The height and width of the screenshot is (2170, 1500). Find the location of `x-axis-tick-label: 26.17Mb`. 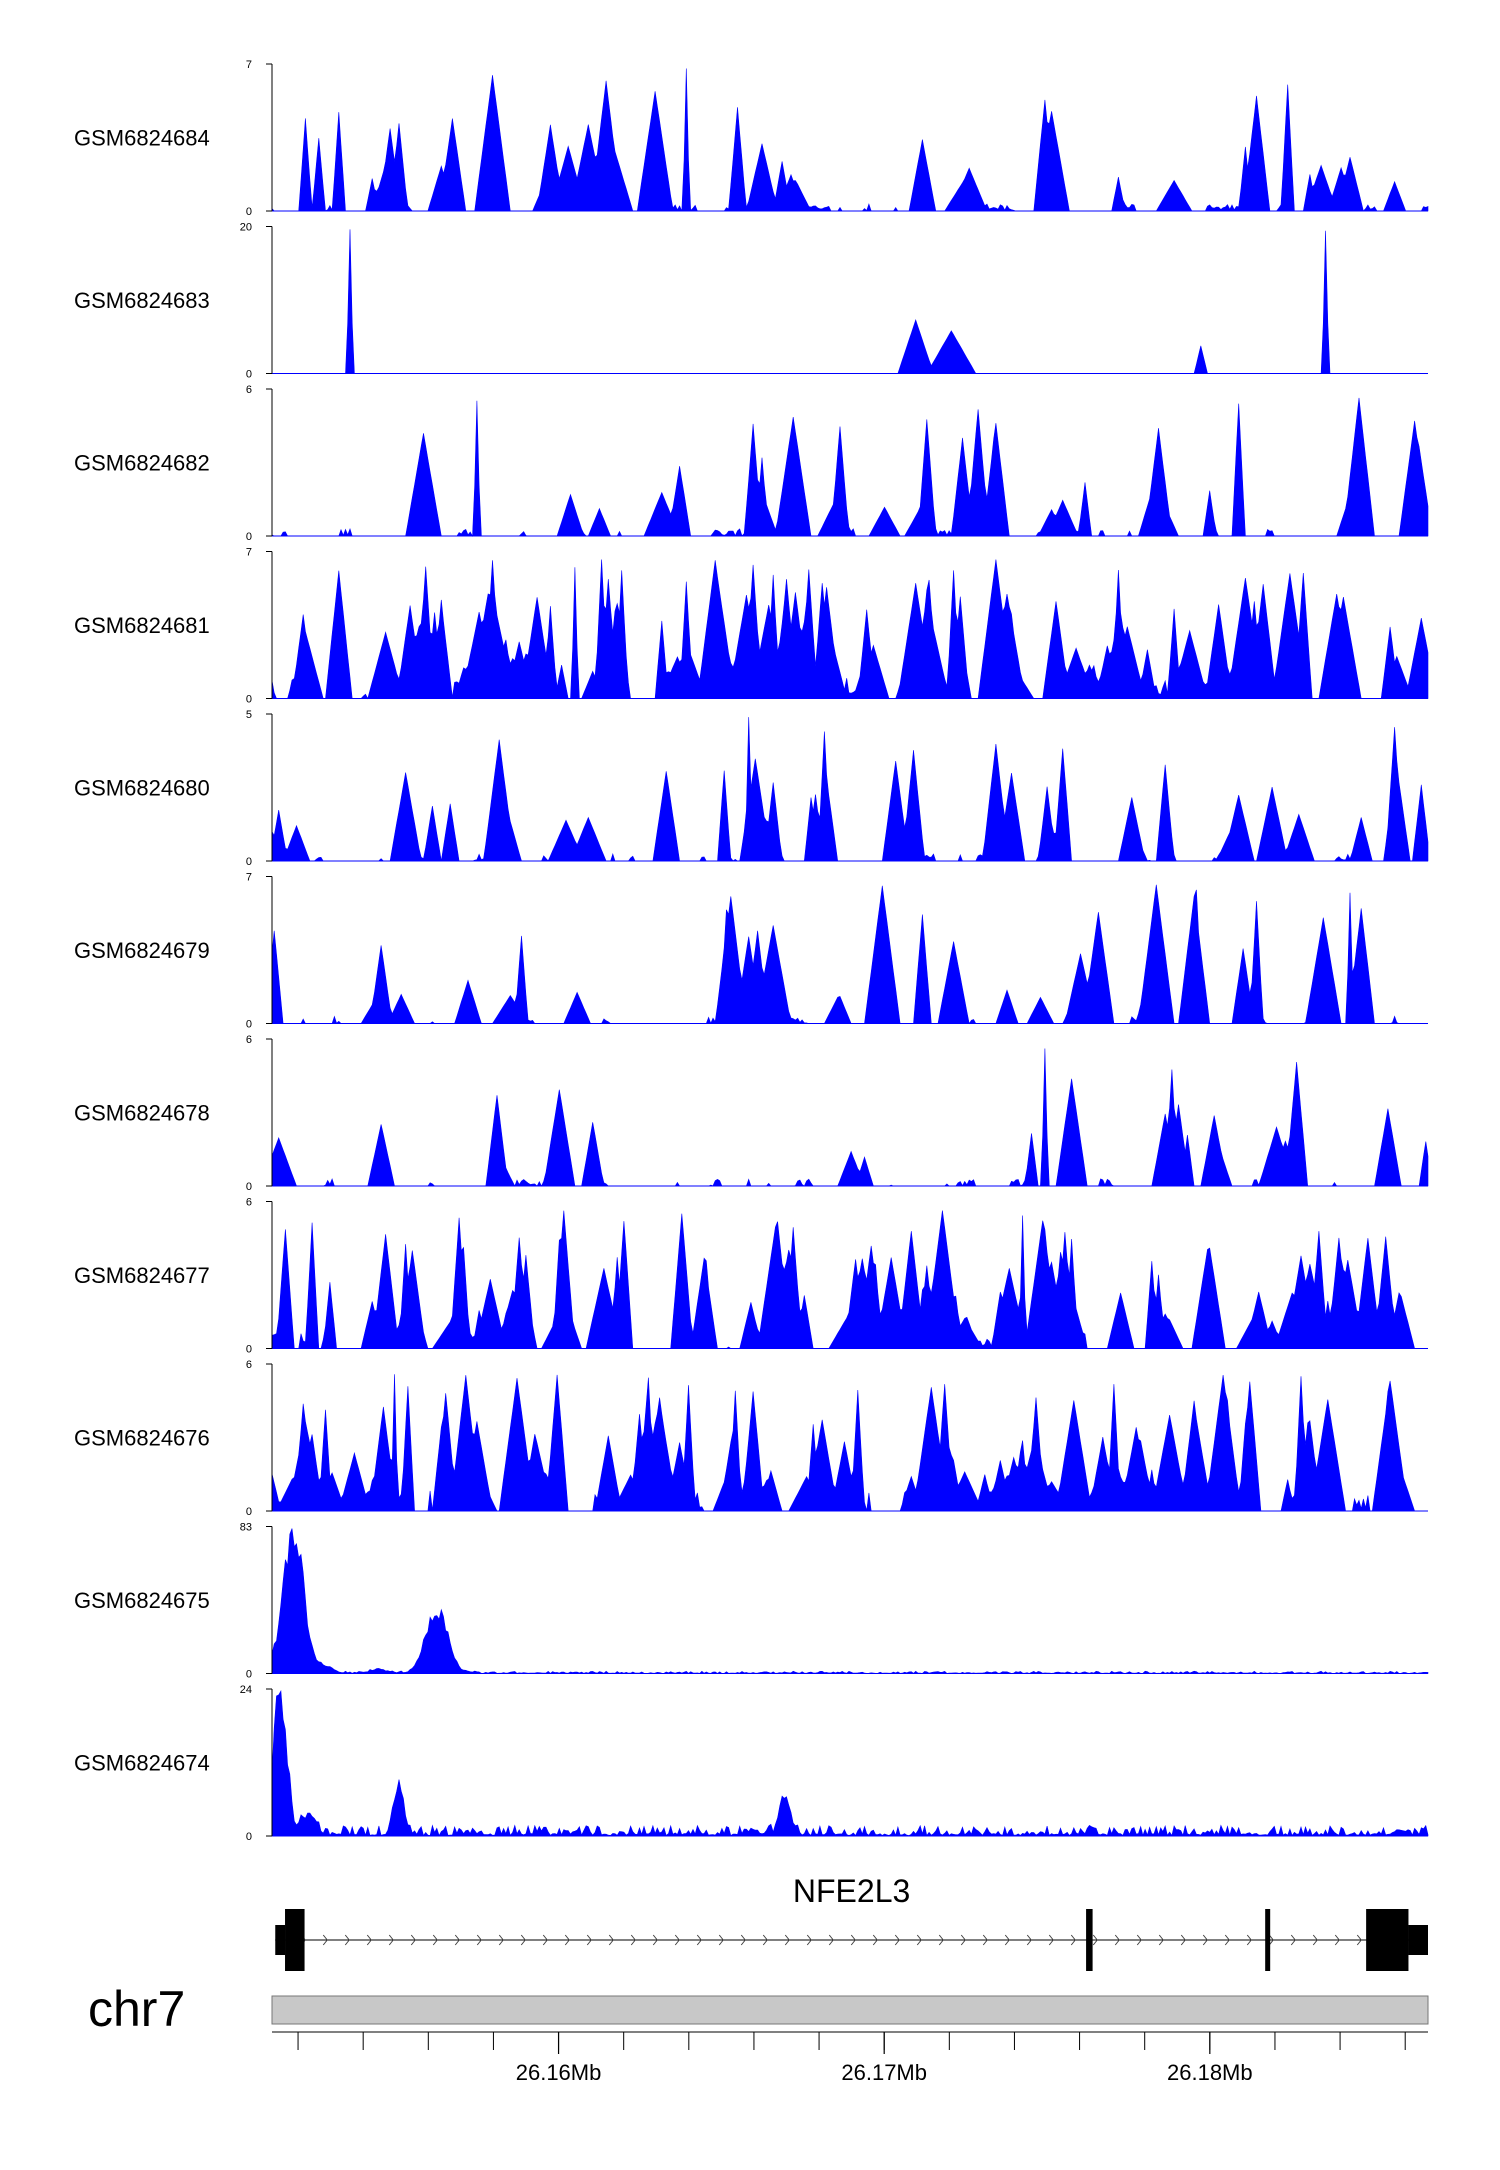

x-axis-tick-label: 26.17Mb is located at coordinates (884, 2072).